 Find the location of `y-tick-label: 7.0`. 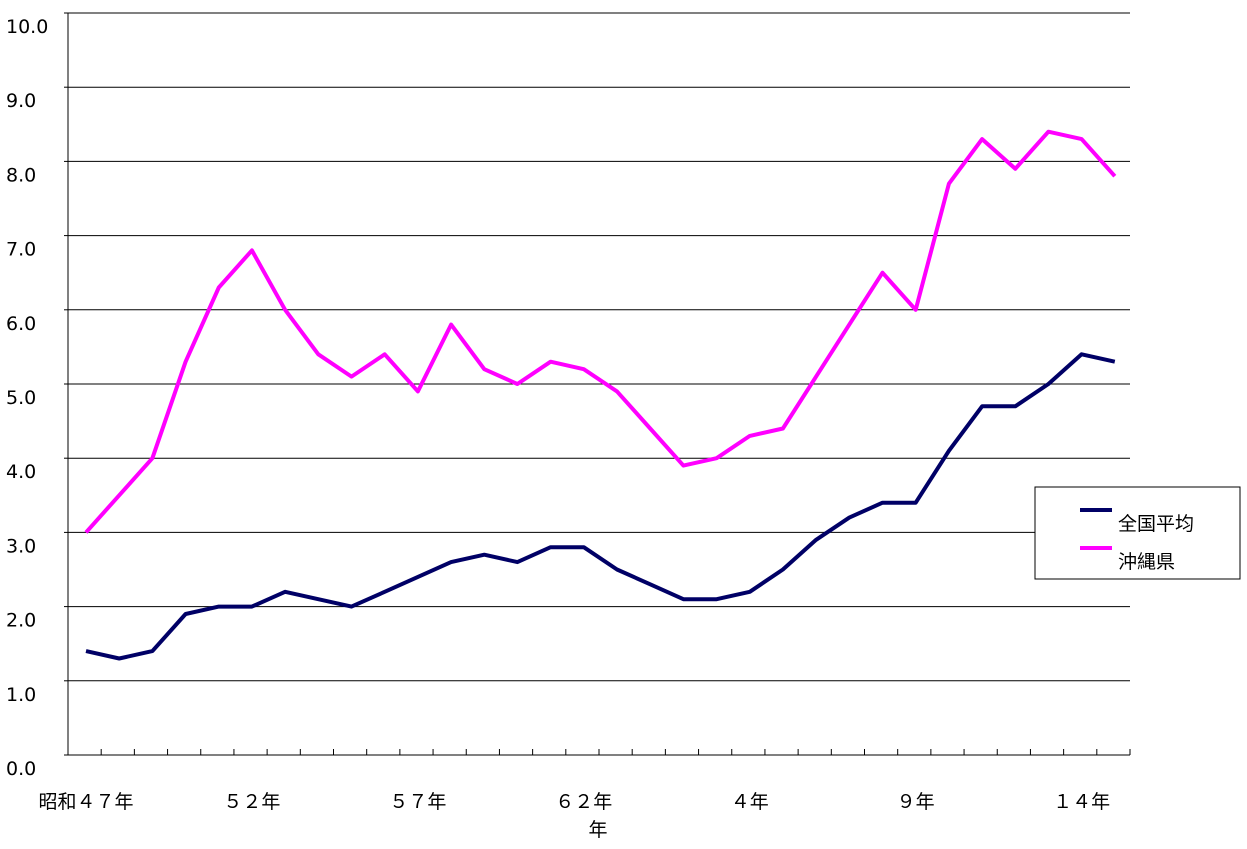

y-tick-label: 7.0 is located at coordinates (21, 250).